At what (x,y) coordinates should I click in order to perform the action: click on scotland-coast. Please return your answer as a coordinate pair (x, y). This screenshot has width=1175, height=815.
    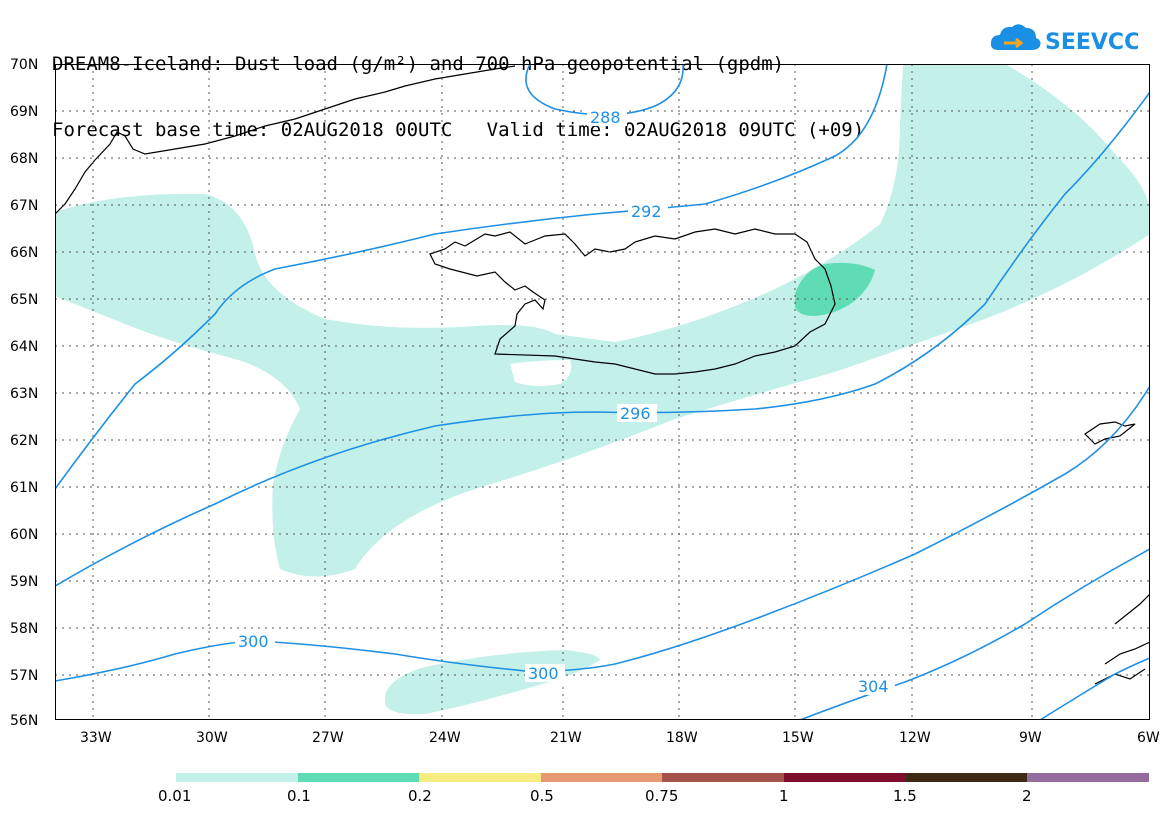
    Looking at the image, I should click on (1122, 639).